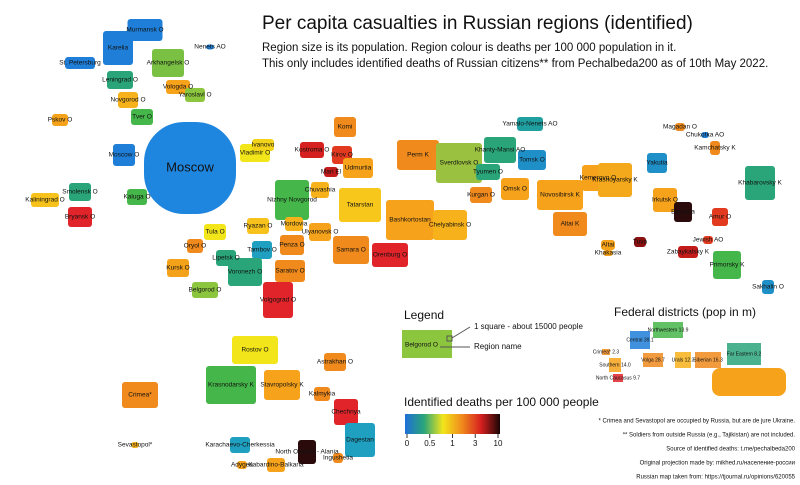 The image size is (800, 485). I want to click on region-label: Saratov O, so click(289, 271).